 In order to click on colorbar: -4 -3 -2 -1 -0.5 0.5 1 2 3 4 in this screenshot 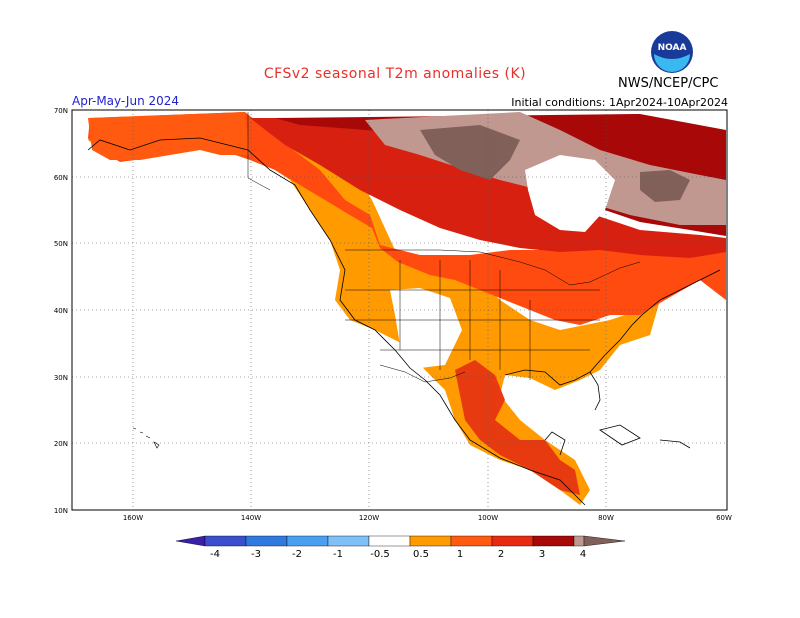, I will do `click(400, 547)`.